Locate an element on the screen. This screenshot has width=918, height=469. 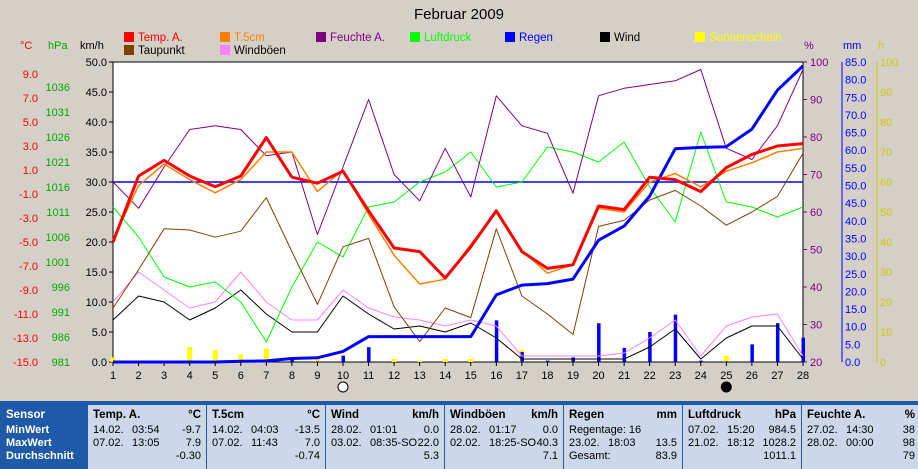
x-tick-label: 14 is located at coordinates (445, 376).